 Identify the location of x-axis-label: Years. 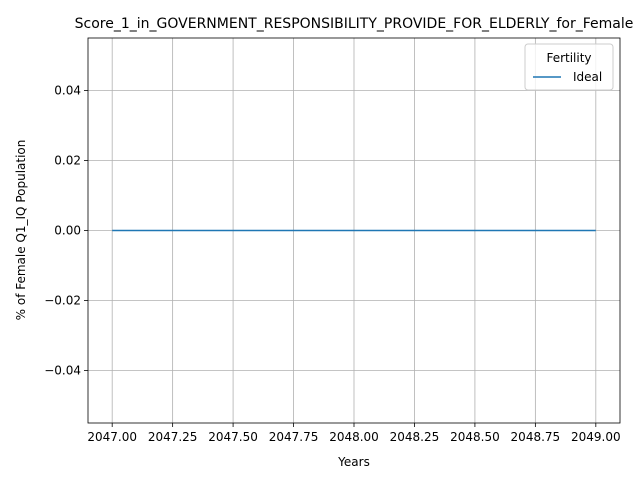
(353, 462).